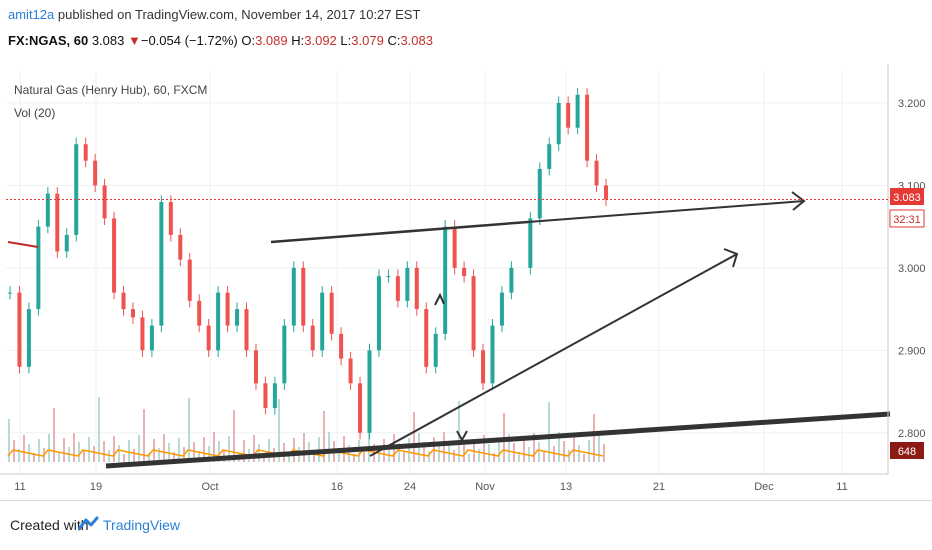  Describe the element at coordinates (23, 244) in the screenshot. I see `previous-level-line` at that location.